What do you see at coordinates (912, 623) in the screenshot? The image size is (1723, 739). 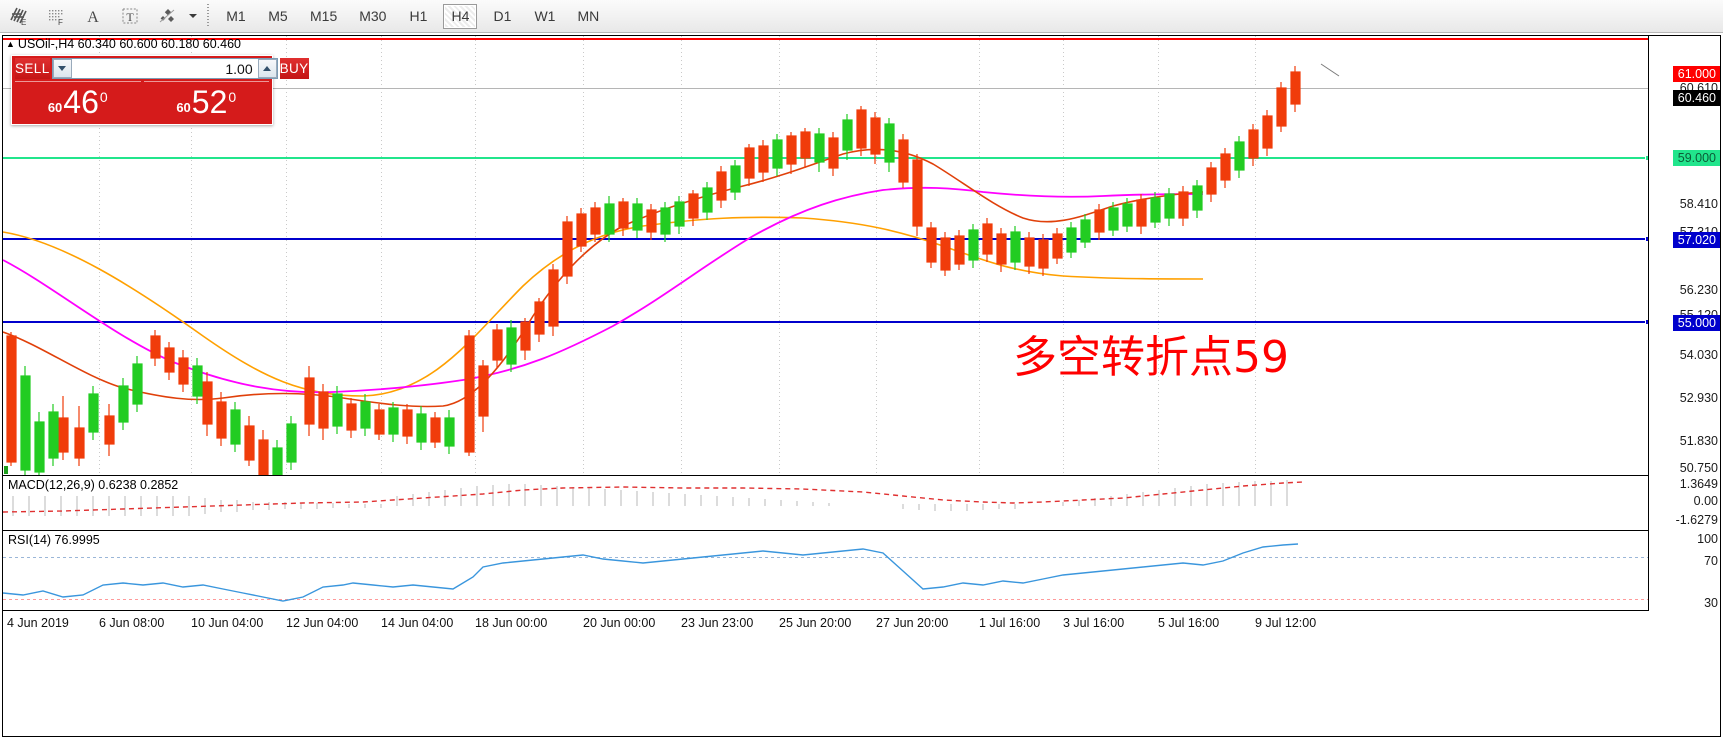 I see `time-label-9: 27 Jun 20:00` at bounding box center [912, 623].